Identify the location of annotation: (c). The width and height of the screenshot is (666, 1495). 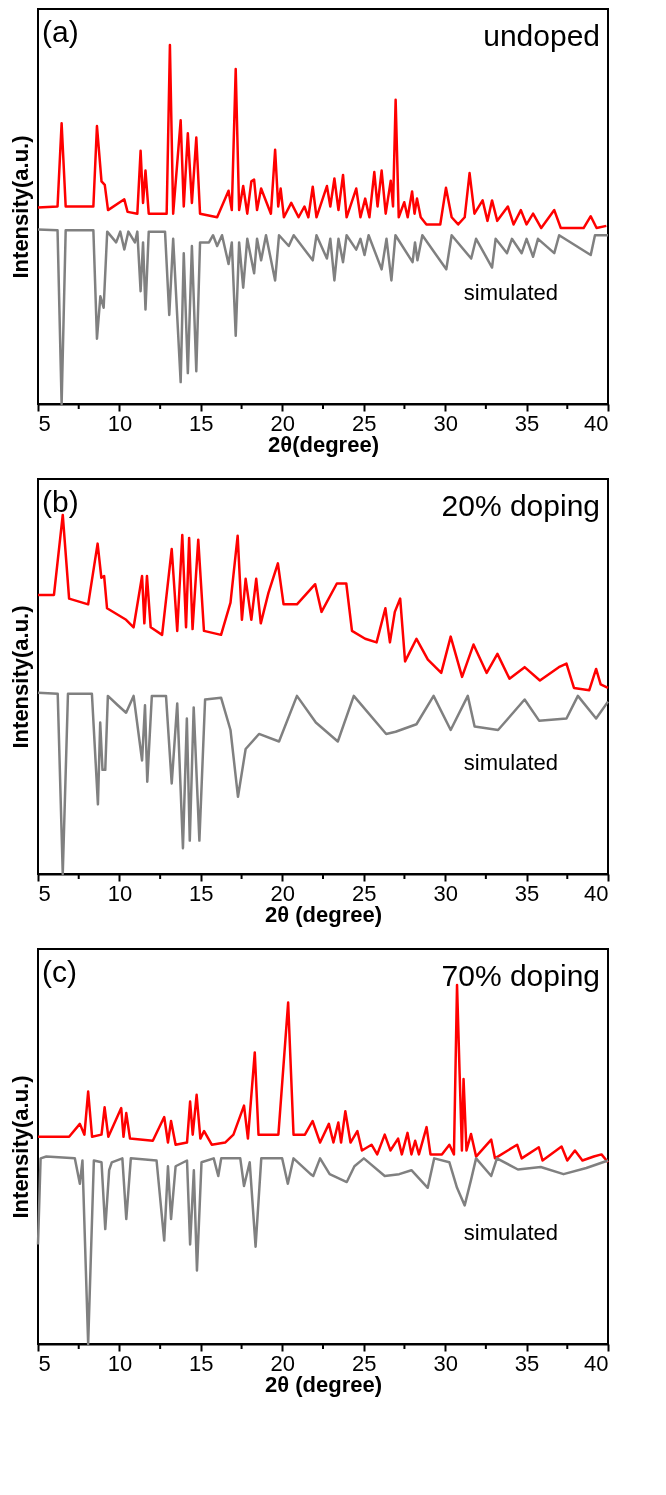
(59, 971).